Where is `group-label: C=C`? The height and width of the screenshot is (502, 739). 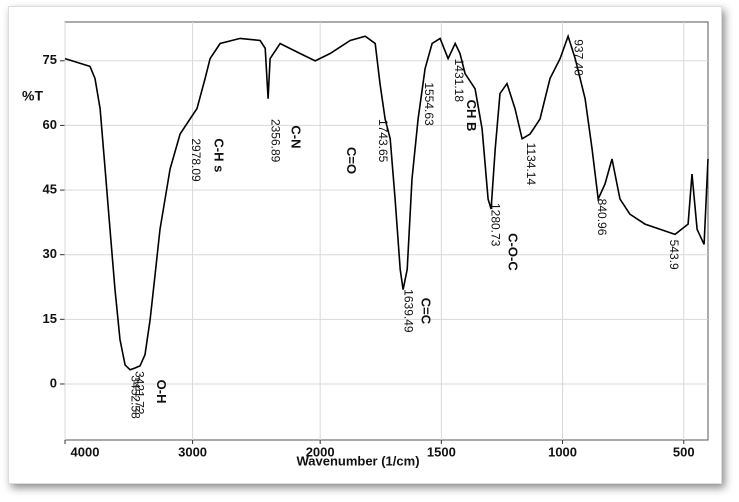
group-label: C=C is located at coordinates (426, 311).